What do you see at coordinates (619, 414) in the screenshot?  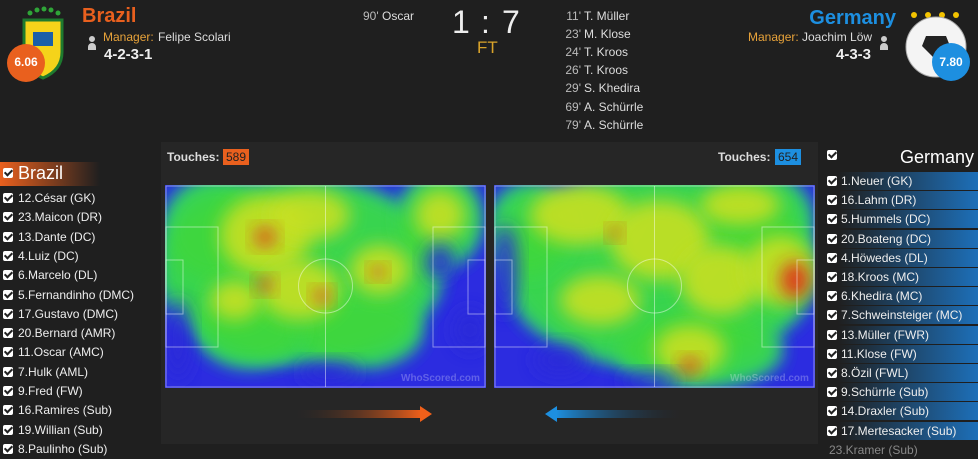 I see `away-direction-arrow` at bounding box center [619, 414].